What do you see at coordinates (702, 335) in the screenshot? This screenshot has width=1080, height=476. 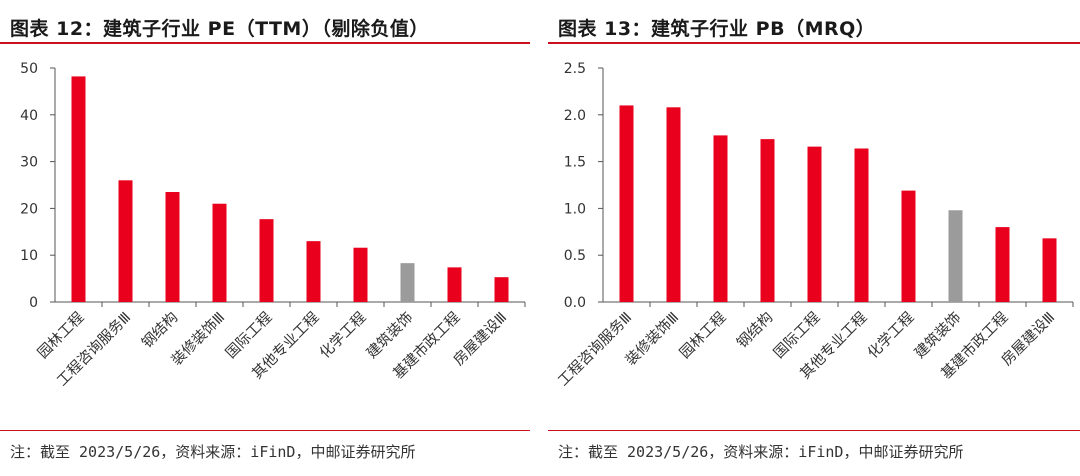 I see `x-category-label: 园林工程` at bounding box center [702, 335].